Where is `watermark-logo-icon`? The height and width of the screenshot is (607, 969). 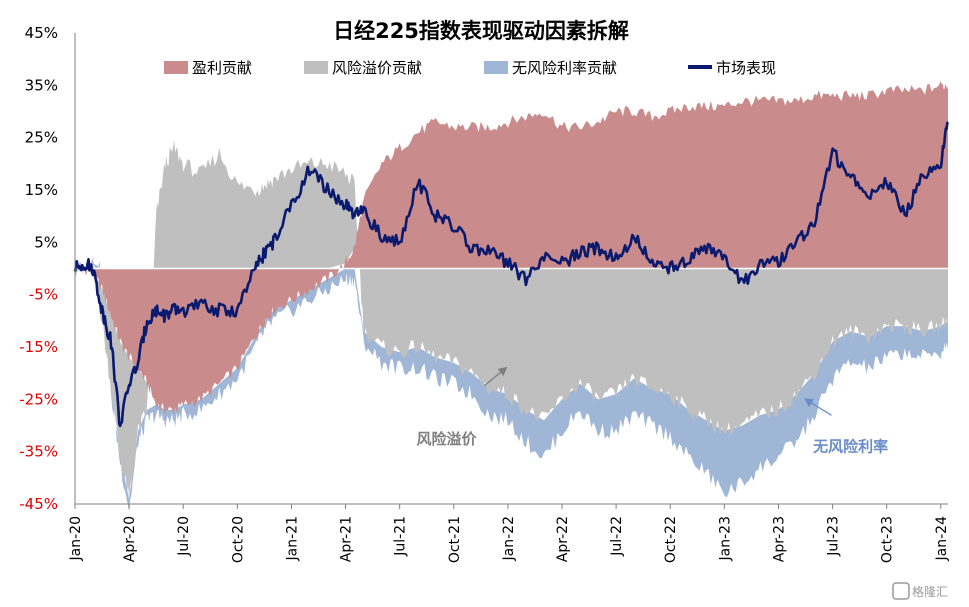 watermark-logo-icon is located at coordinates (901, 591).